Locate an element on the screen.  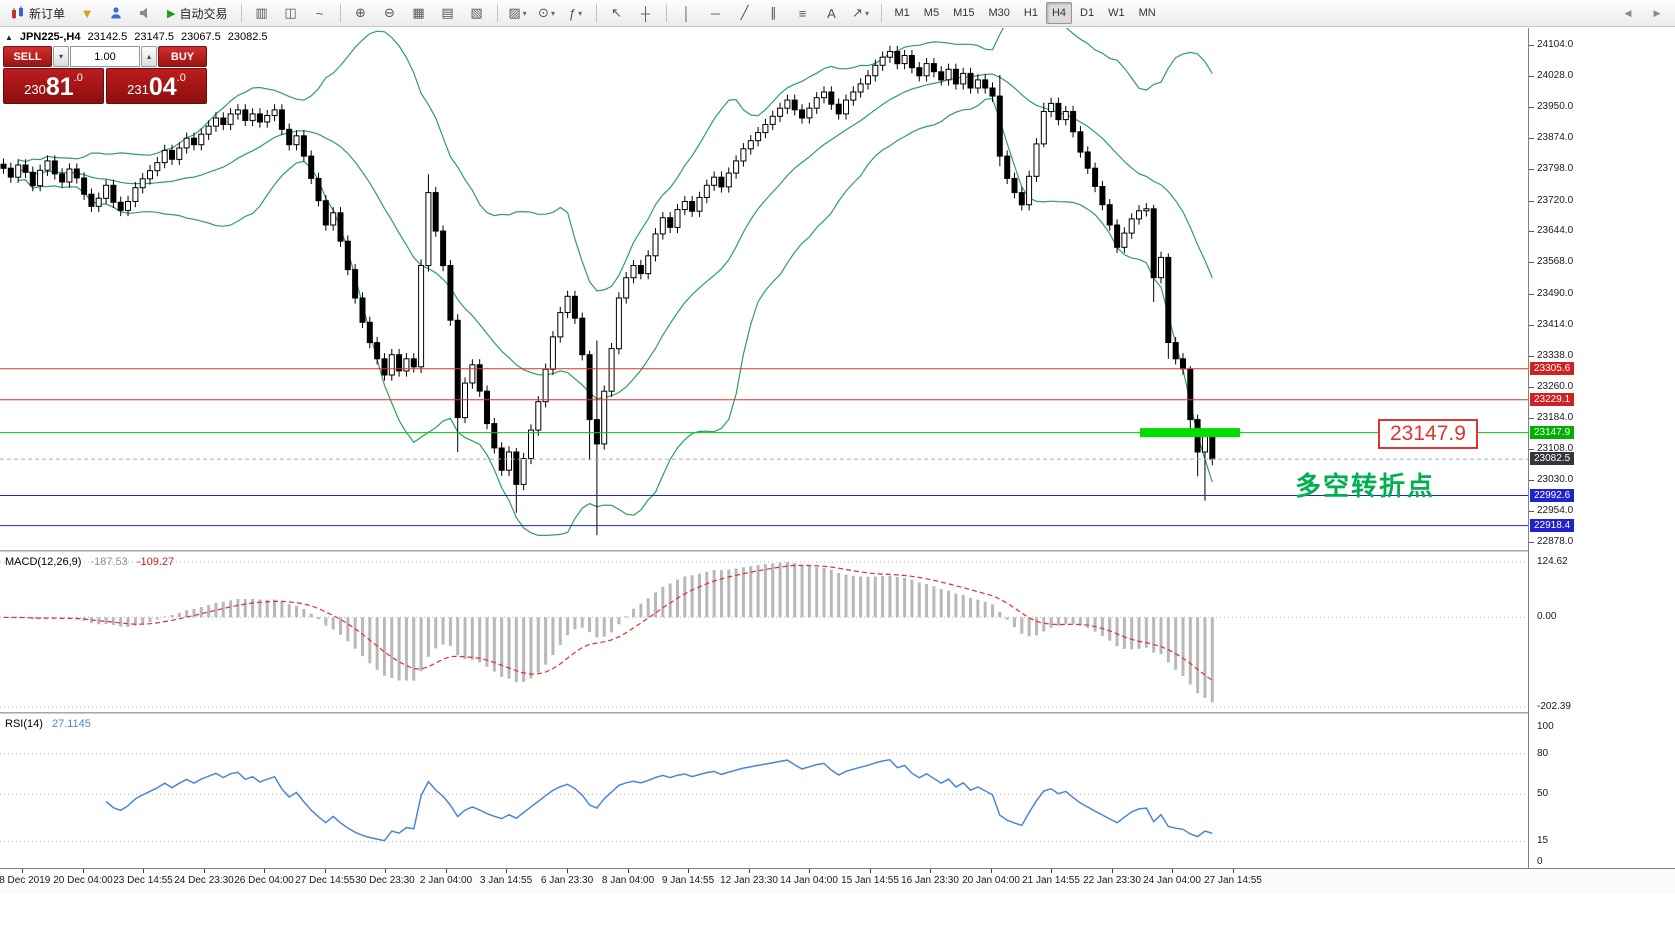
cursor-icon: ↖ is located at coordinates (616, 12).